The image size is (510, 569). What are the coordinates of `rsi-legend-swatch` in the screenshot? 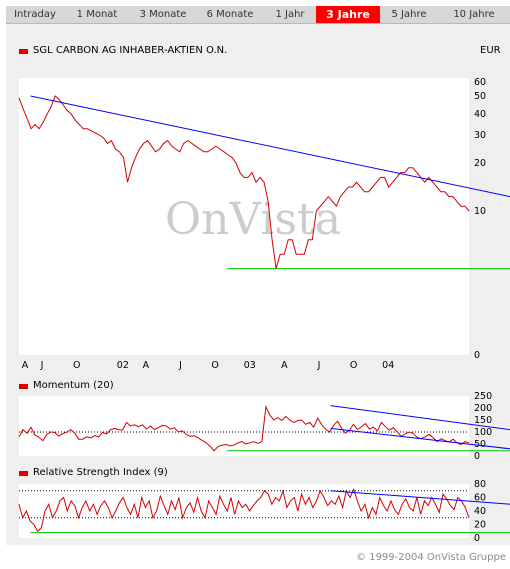 It's located at (23, 473).